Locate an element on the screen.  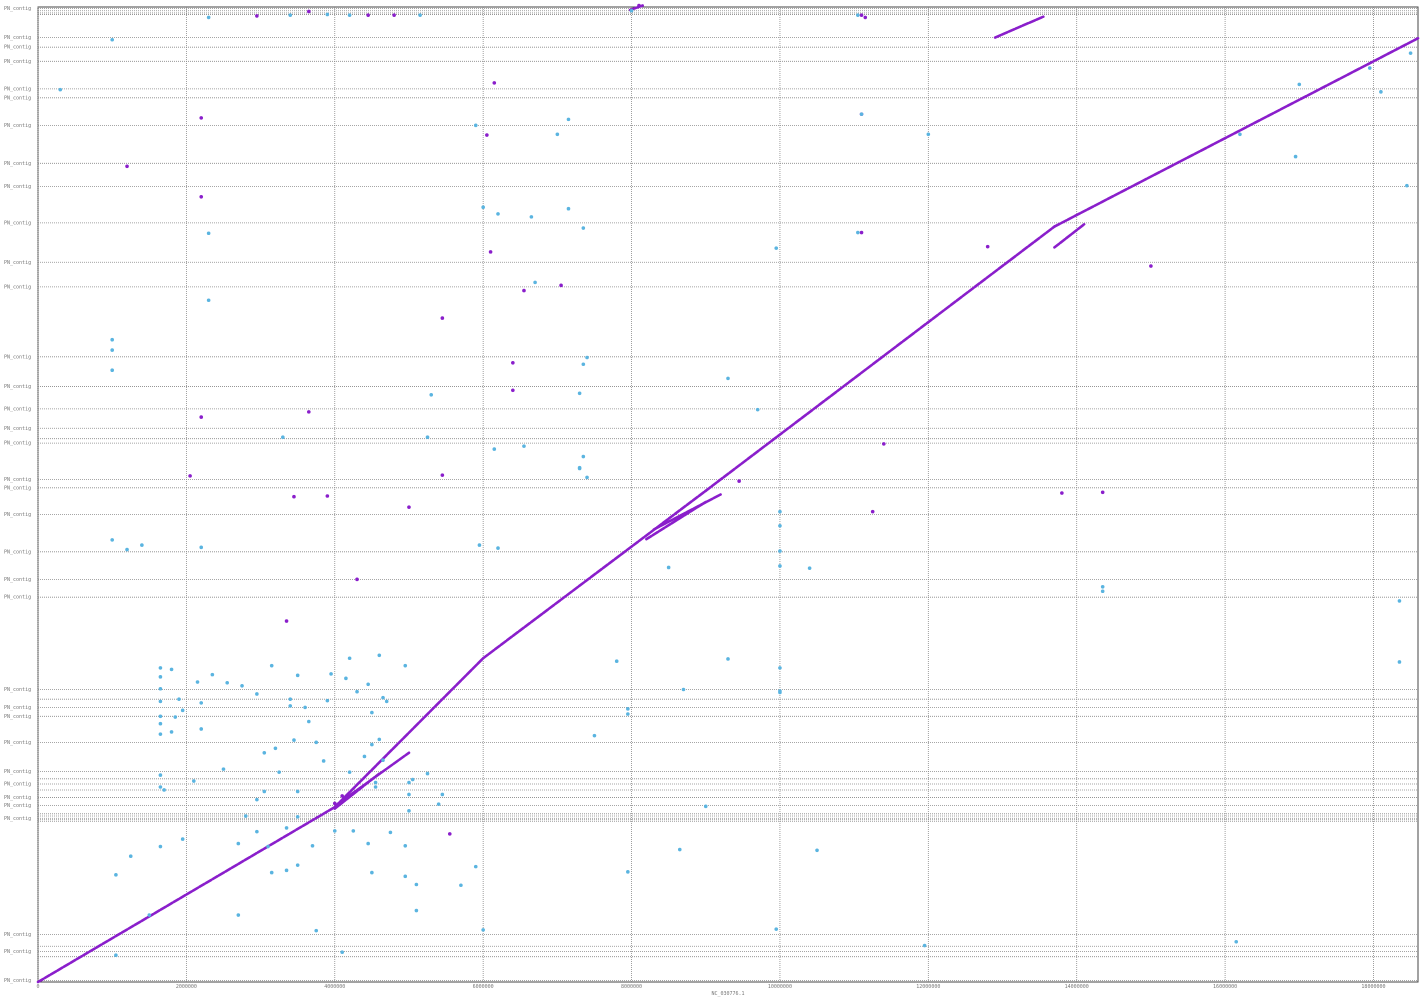
x-axis-title: NC_030776.1 is located at coordinates (727, 994).